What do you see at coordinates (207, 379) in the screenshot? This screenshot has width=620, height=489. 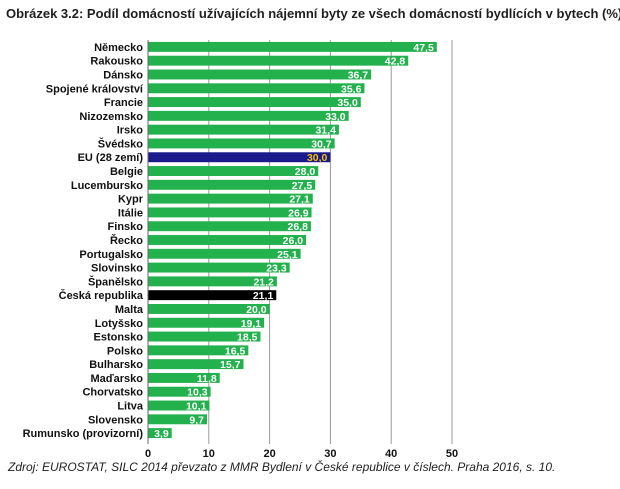 I see `value-label: 11,8` at bounding box center [207, 379].